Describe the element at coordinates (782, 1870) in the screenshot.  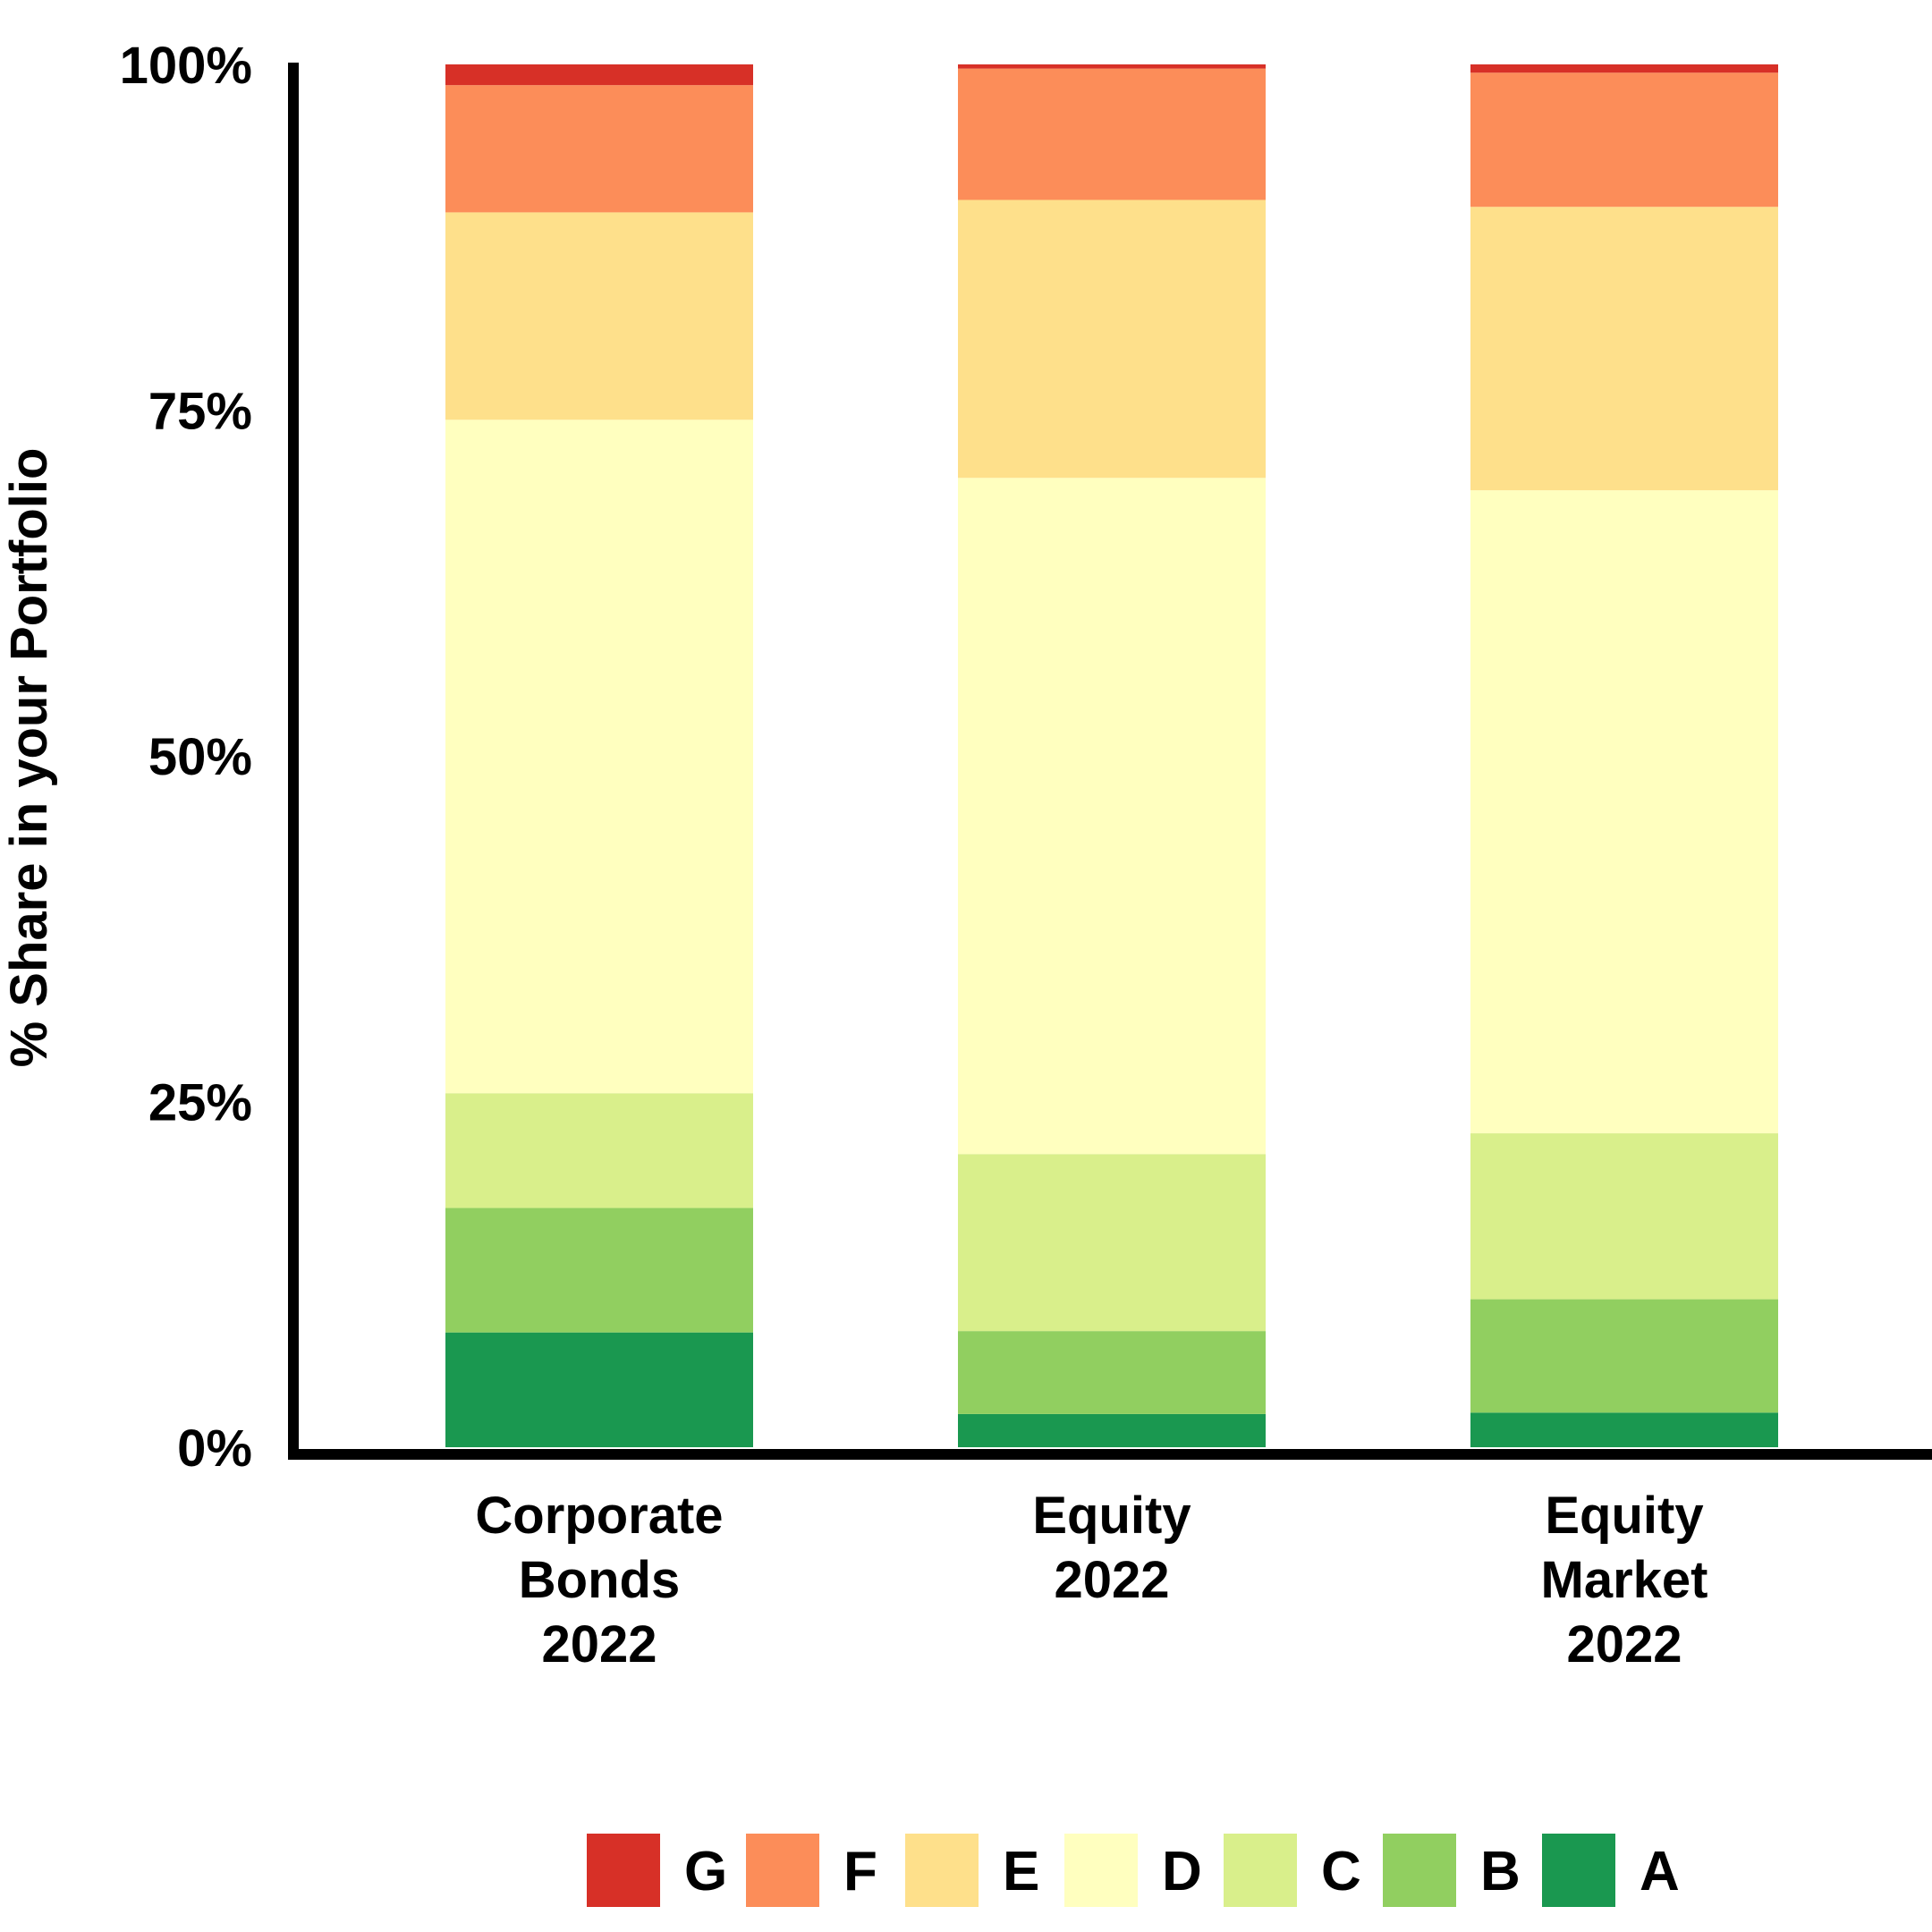
I see `legend-swatch-f` at that location.